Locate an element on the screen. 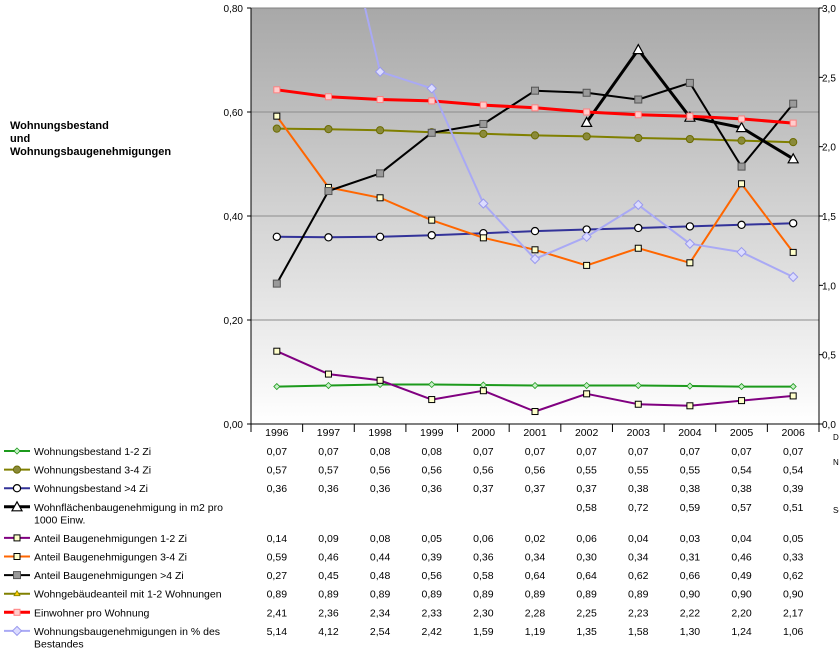 The width and height of the screenshot is (839, 659). y-right-tick-label: 0,0 is located at coordinates (829, 425).